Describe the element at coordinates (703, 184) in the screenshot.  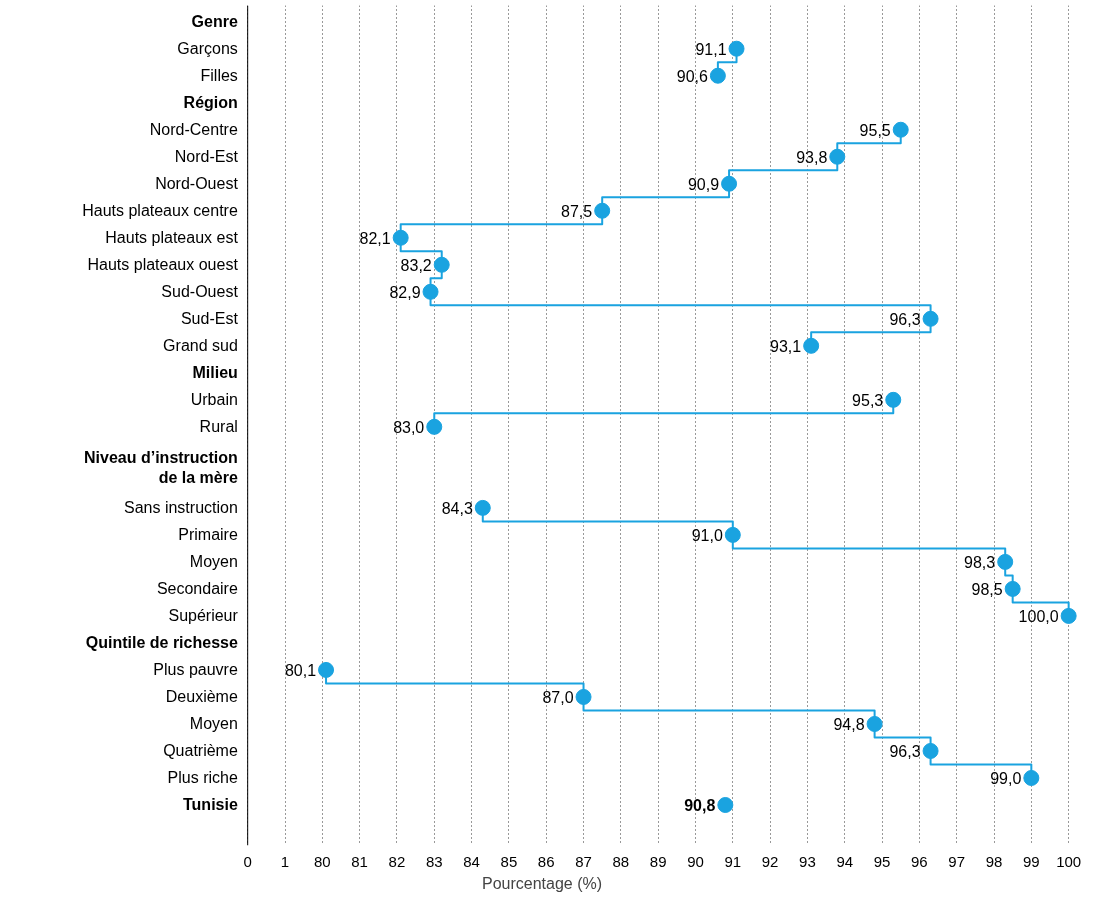
I see `data-label: 90,9` at that location.